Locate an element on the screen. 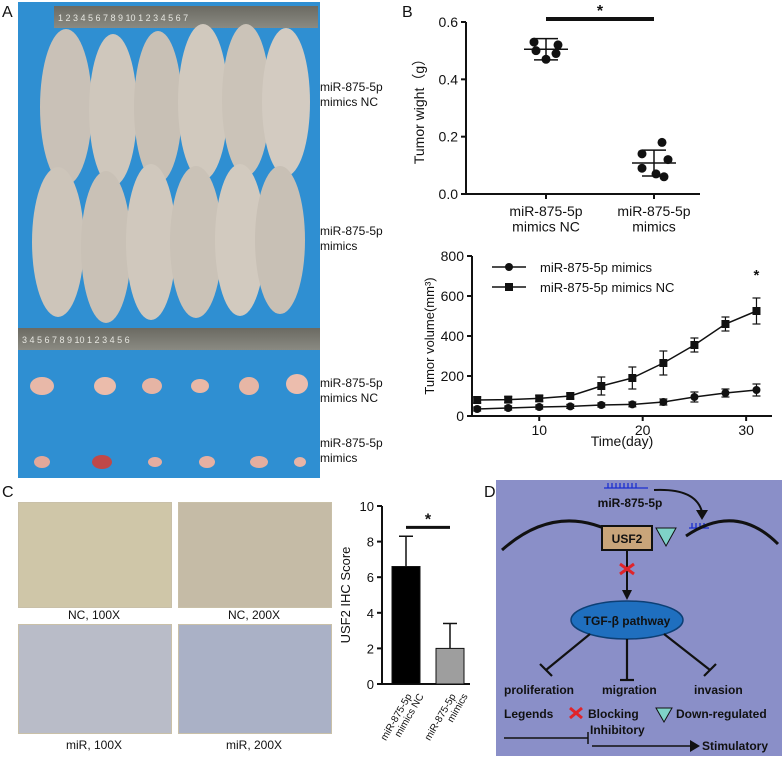 The width and height of the screenshot is (784, 761). x-tick-label: 10 is located at coordinates (539, 430).